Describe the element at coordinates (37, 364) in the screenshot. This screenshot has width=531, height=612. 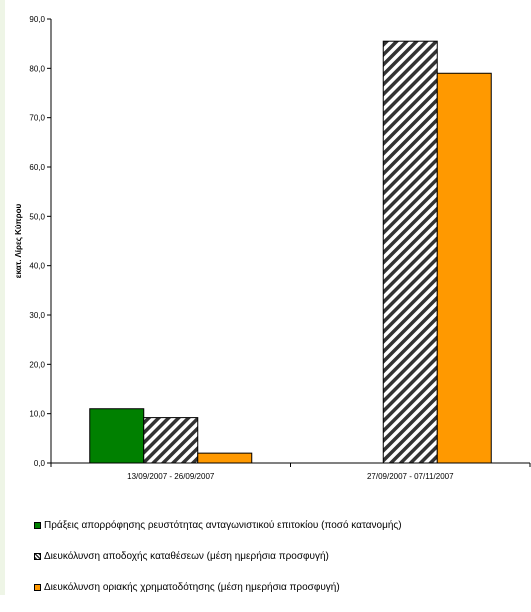
I see `y-tick-label: 20,0` at that location.